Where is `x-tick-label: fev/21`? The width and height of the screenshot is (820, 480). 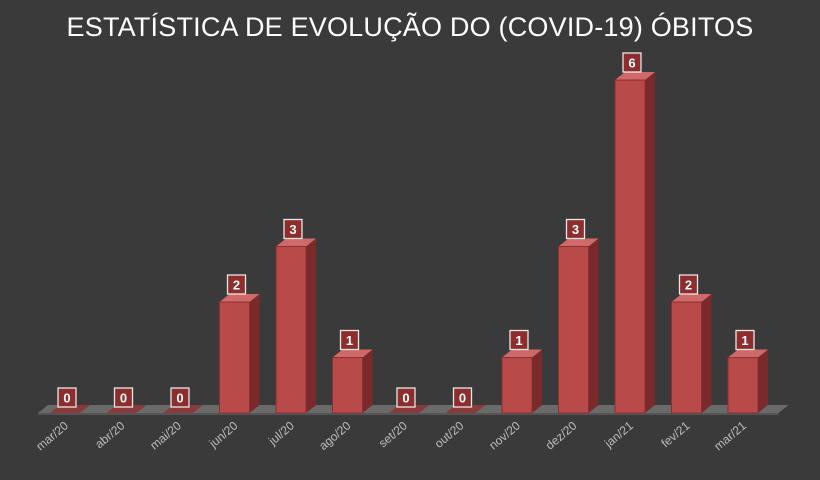 x-tick-label: fev/21 is located at coordinates (675, 434).